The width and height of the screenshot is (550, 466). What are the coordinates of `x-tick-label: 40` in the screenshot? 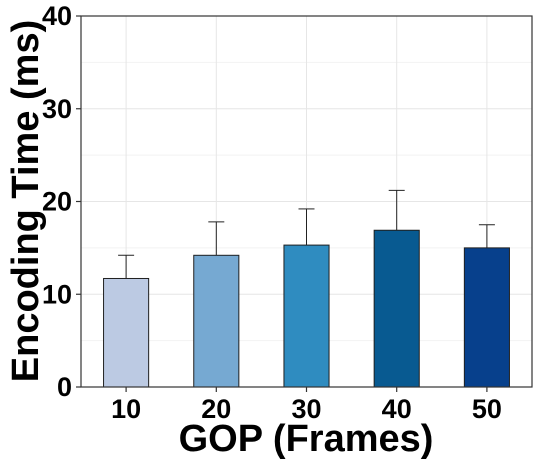 It's located at (397, 409).